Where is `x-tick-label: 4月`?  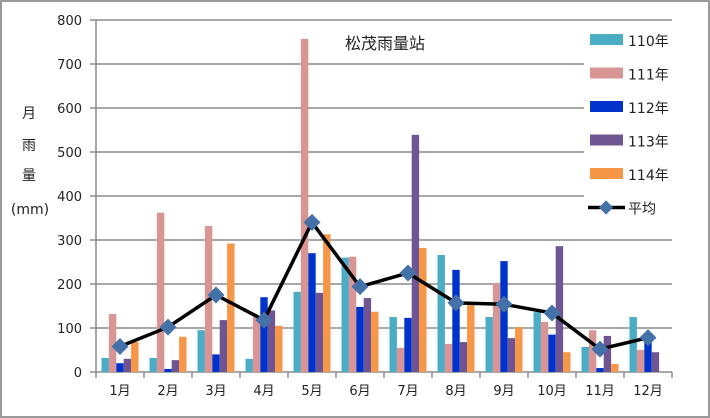 x-tick-label: 4月 is located at coordinates (263, 391).